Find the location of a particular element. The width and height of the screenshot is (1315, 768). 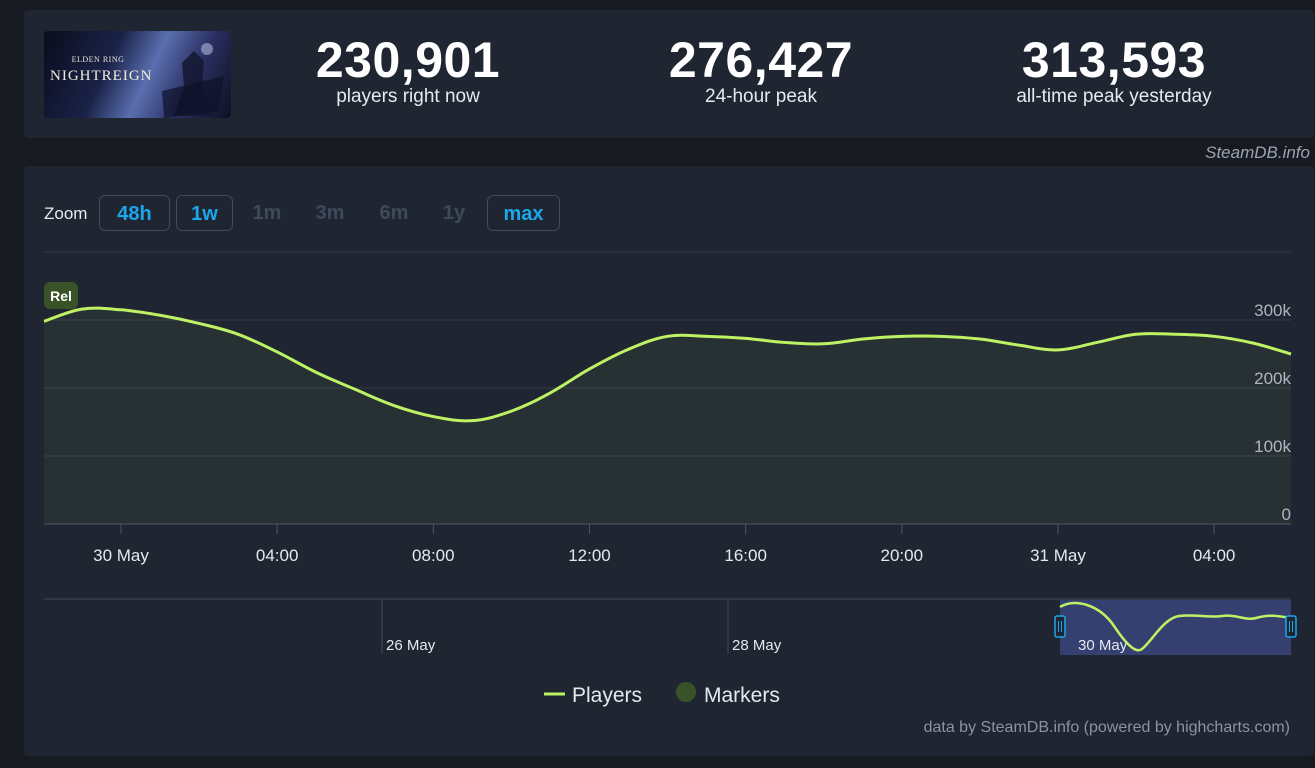

players-series-line is located at coordinates (667, 364).